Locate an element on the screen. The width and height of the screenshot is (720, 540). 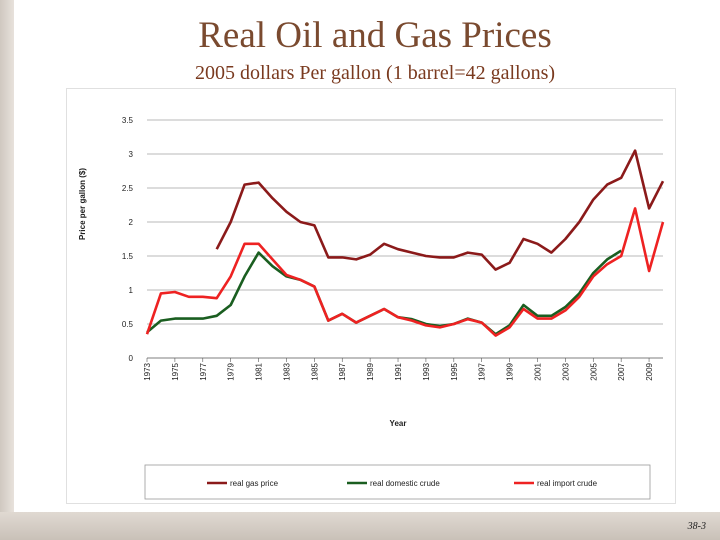
x-tick-label: 1987 is located at coordinates (342, 371).